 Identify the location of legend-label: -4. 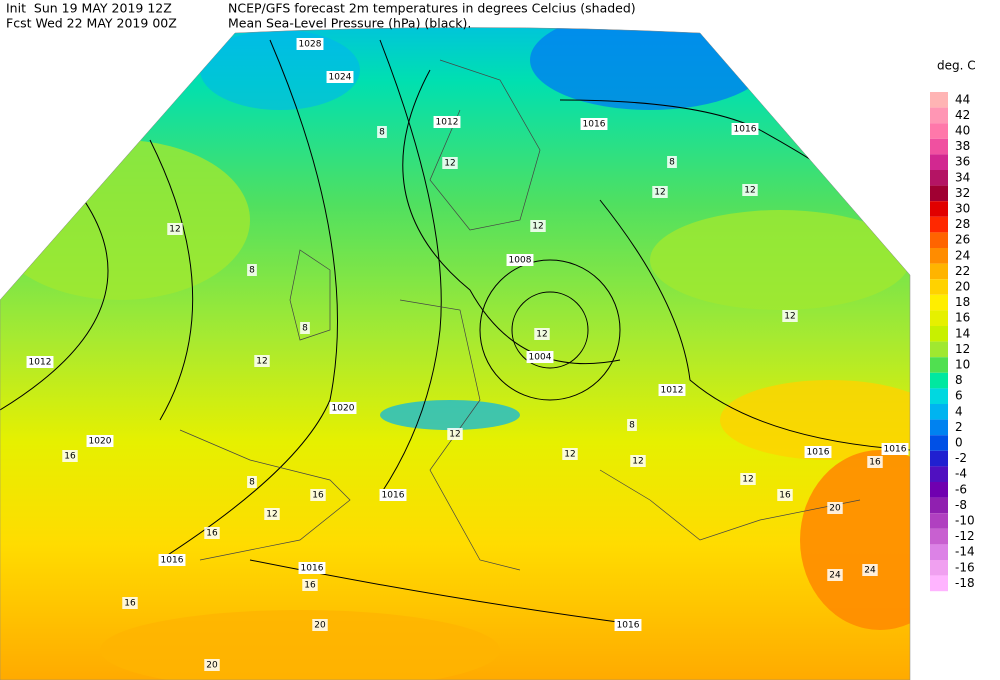
(961, 474).